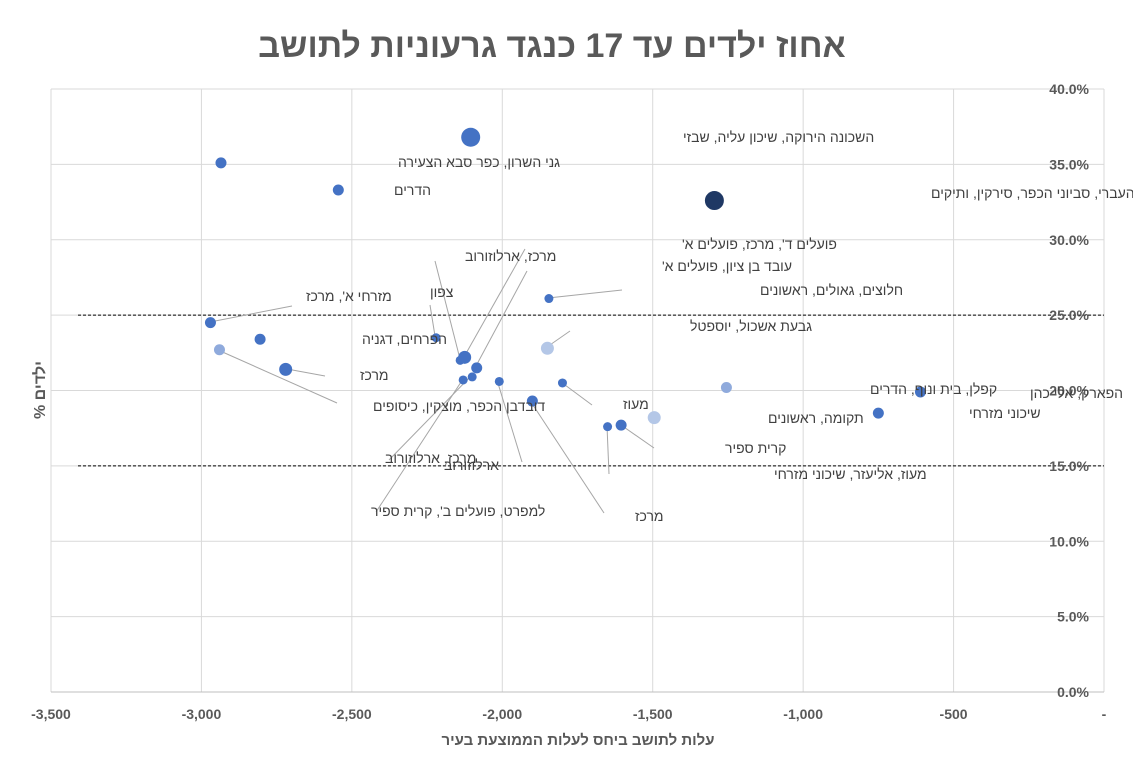 This screenshot has height=760, width=1133. Describe the element at coordinates (803, 714) in the screenshot. I see `x-tick-label: -1,000` at that location.